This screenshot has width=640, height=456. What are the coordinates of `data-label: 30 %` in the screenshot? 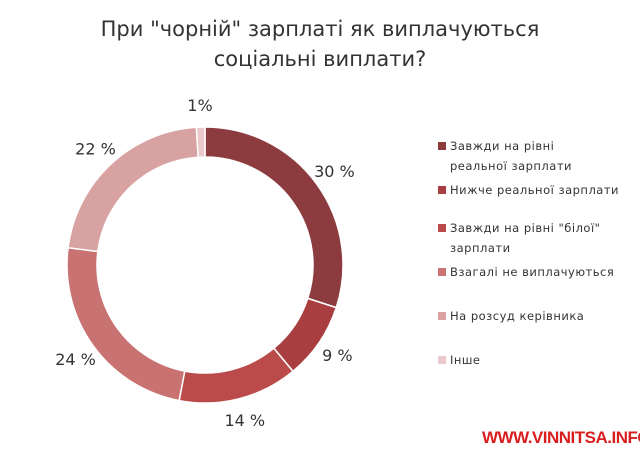 It's located at (334, 171).